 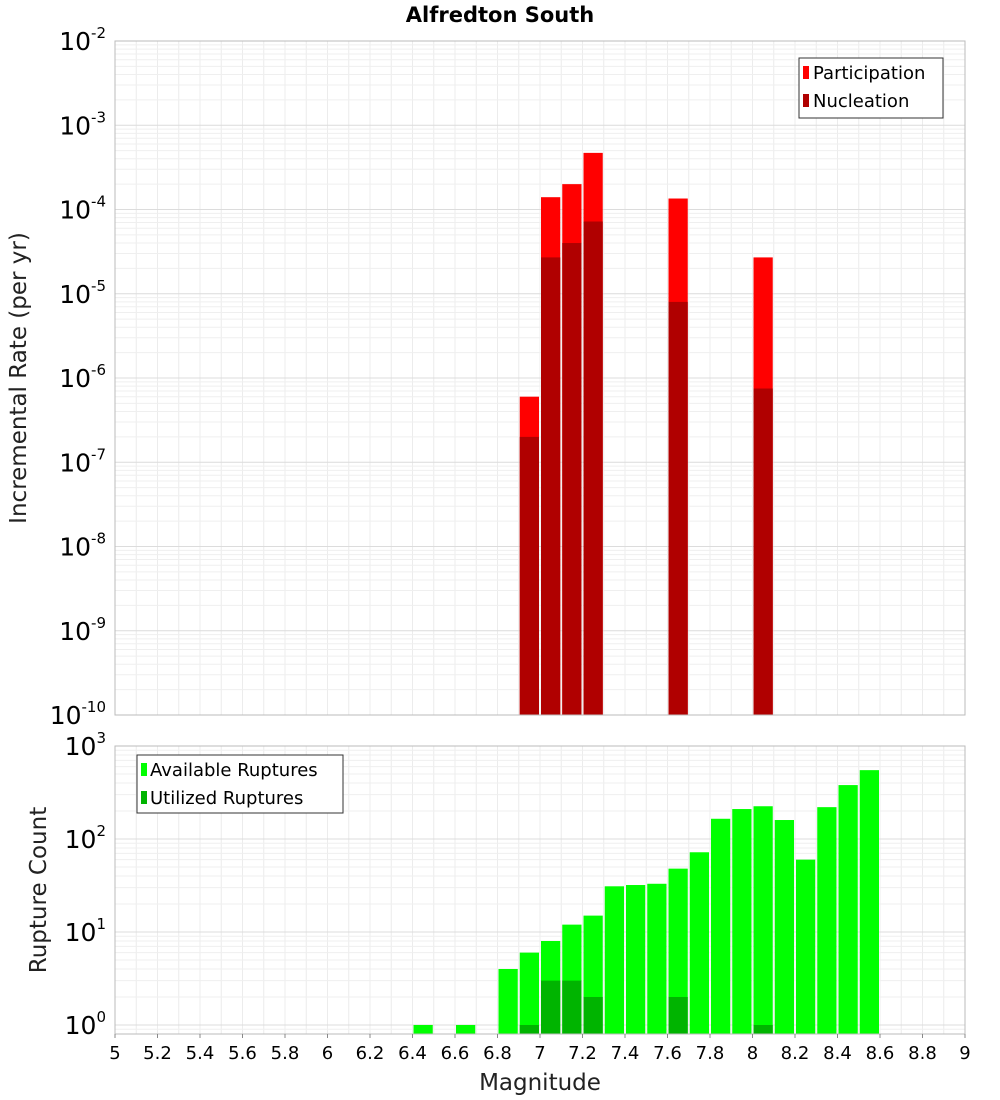 I want to click on x-tick-label: 5.4, so click(x=200, y=1053).